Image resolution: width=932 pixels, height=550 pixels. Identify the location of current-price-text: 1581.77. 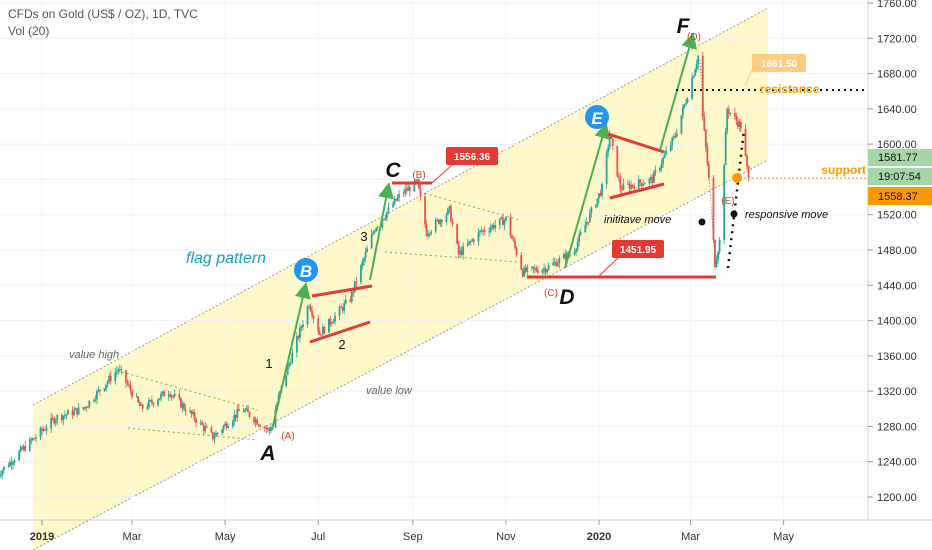
(898, 158).